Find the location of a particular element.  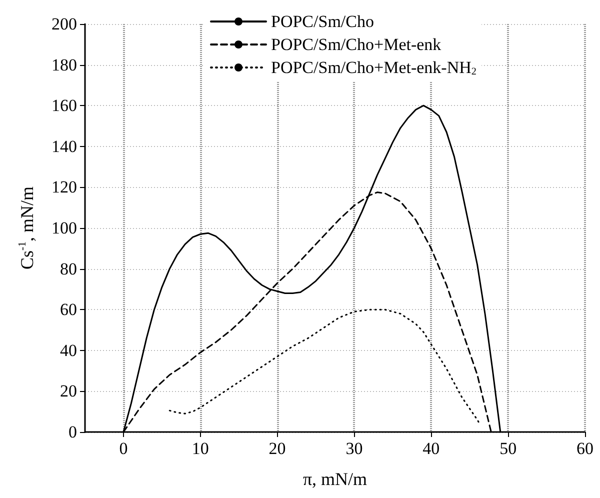

y-tick-label: 200 is located at coordinates (64, 24).